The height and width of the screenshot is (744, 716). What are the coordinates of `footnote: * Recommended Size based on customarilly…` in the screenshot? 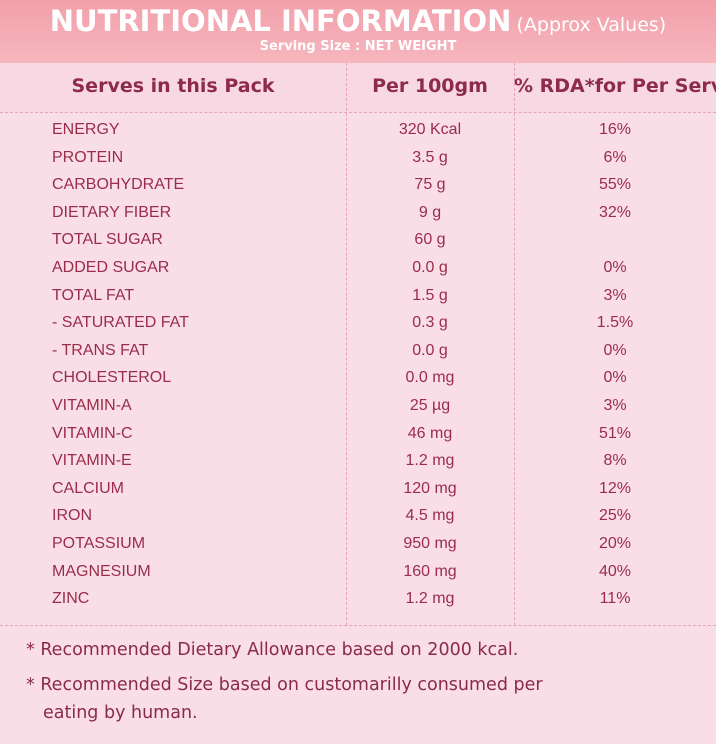 It's located at (284, 699).